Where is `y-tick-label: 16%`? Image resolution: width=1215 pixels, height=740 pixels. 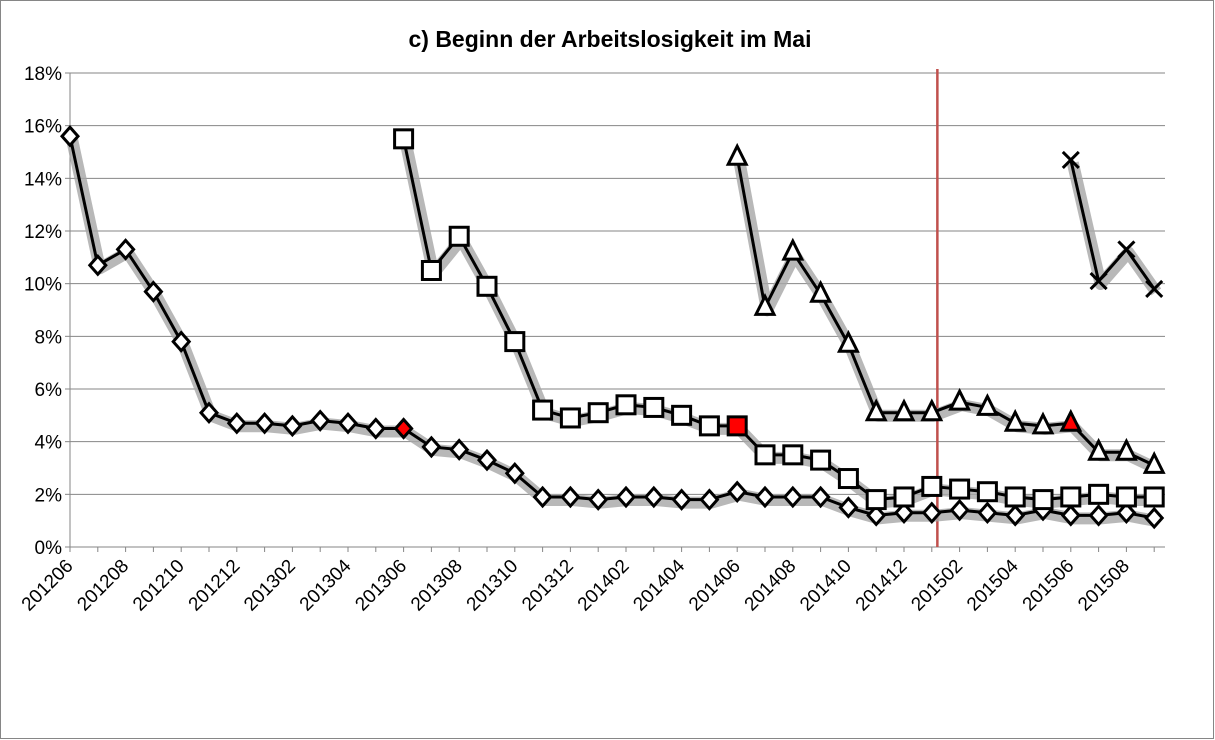
y-tick-label: 16% is located at coordinates (43, 127).